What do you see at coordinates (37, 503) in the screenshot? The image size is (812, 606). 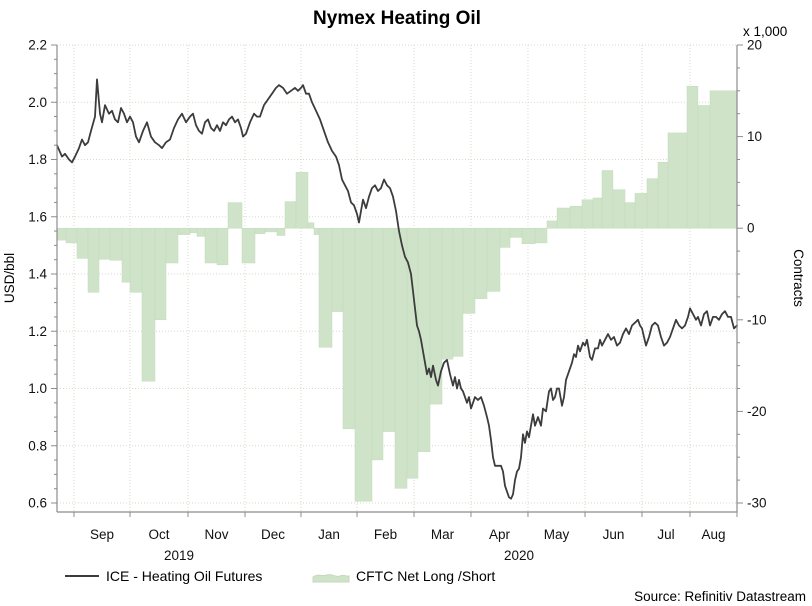 I see `left-axis-tick-label: 0.6` at bounding box center [37, 503].